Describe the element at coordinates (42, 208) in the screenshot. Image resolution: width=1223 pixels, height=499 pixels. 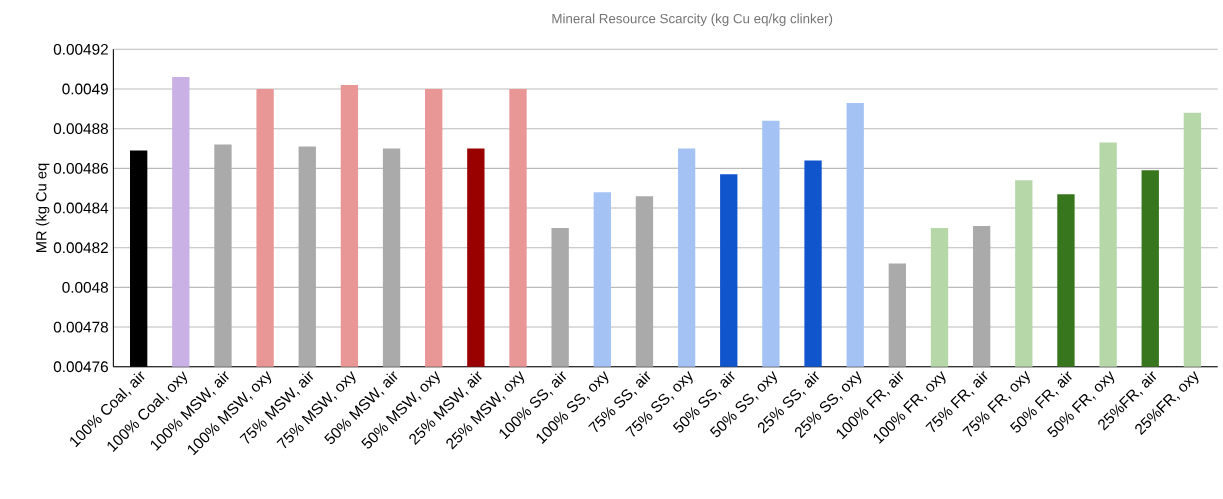
I see `y-axis-title: MR (kg Cu eq` at that location.